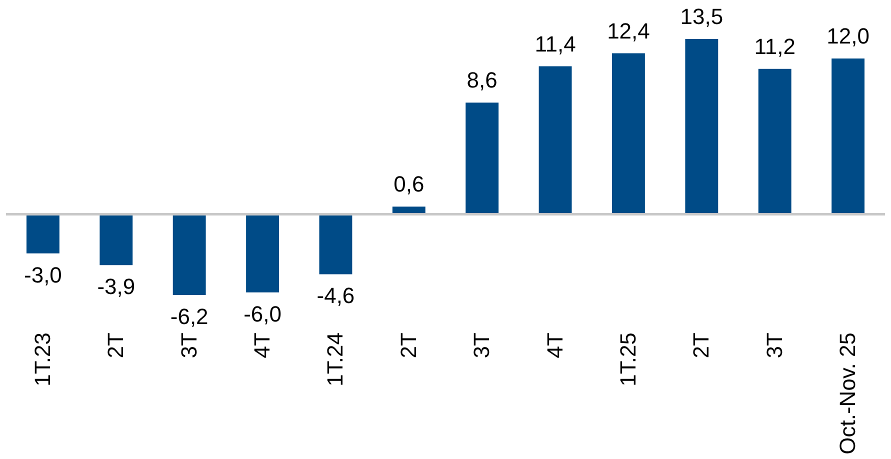 The height and width of the screenshot is (459, 891). I want to click on data-label: 12,0, so click(848, 35).